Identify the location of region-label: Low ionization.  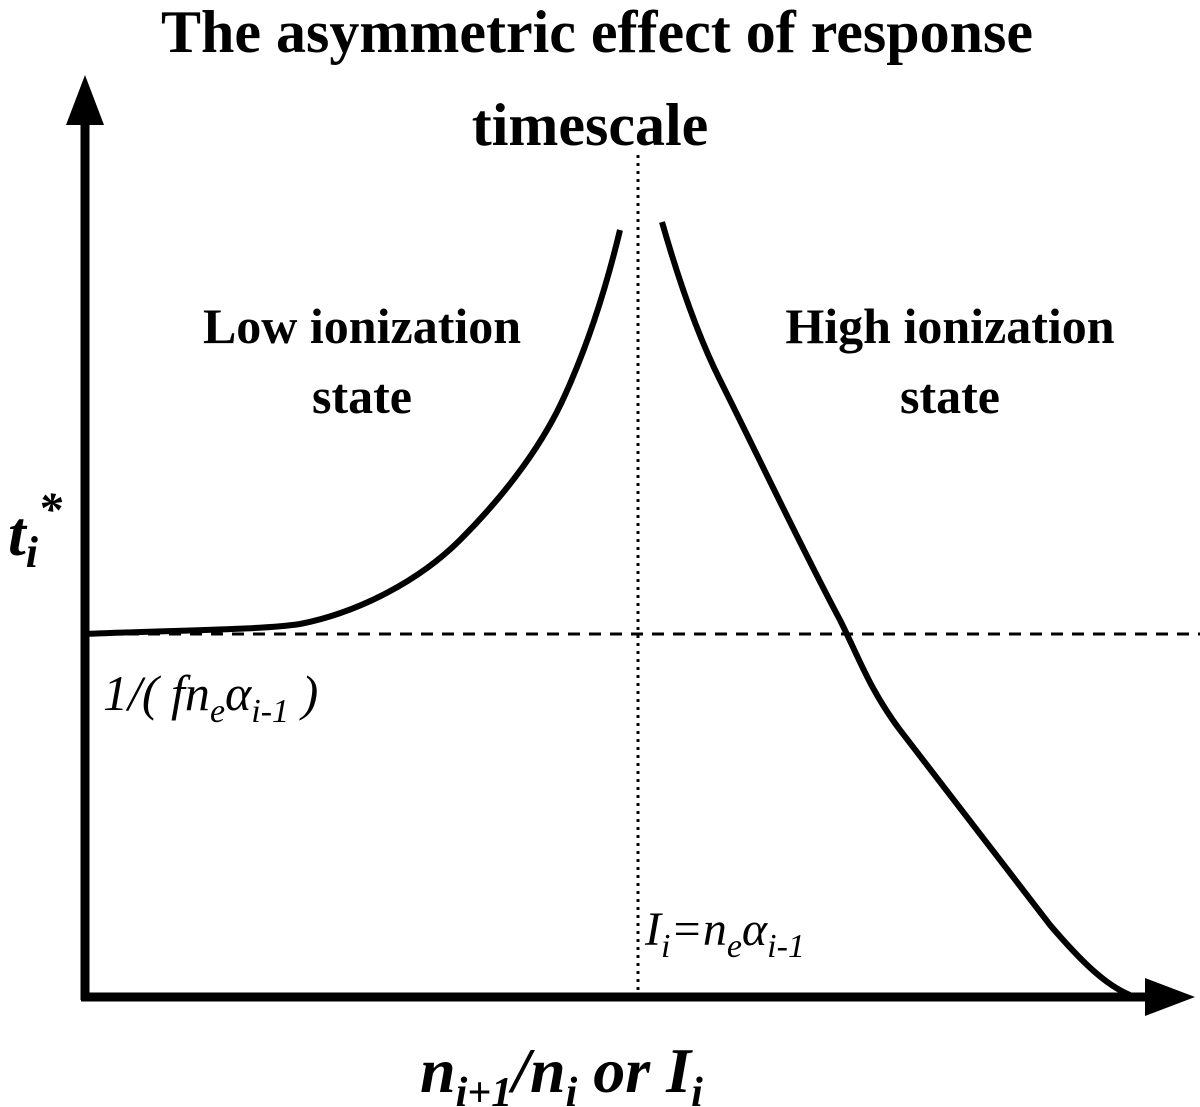
(362, 326).